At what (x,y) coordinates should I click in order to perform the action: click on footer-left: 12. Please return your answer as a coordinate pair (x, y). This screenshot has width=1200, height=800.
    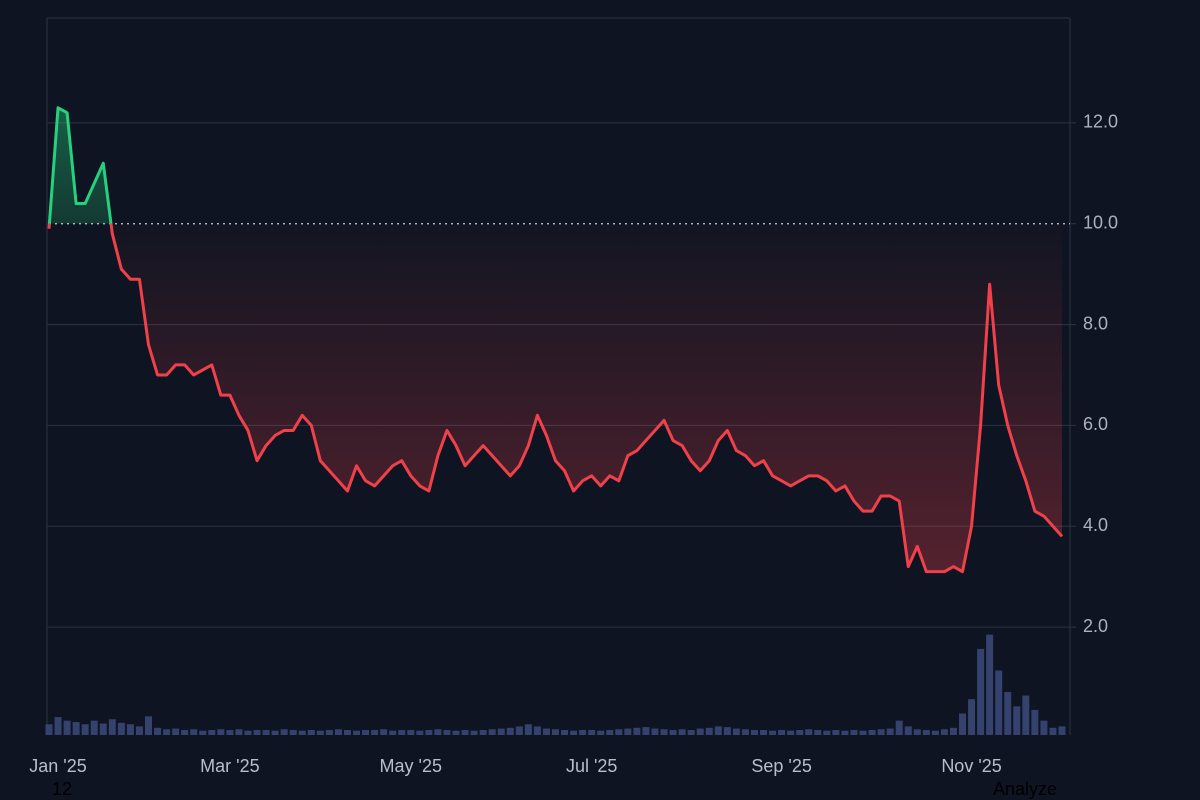
    Looking at the image, I should click on (62, 789).